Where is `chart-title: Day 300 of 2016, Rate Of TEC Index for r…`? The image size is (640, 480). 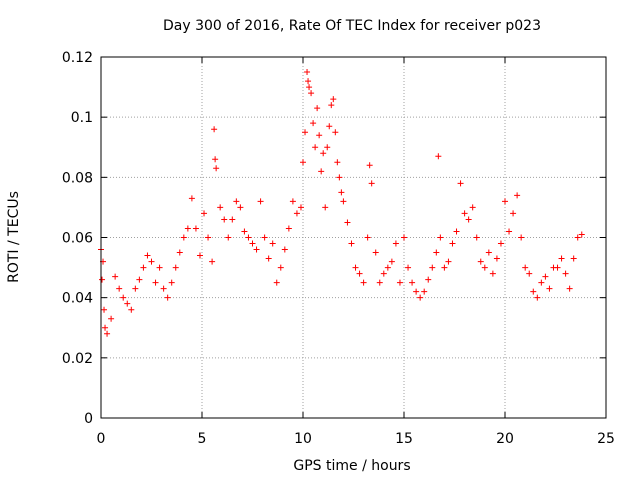
chart-title: Day 300 of 2016, Rate Of TEC Index for r… is located at coordinates (352, 26).